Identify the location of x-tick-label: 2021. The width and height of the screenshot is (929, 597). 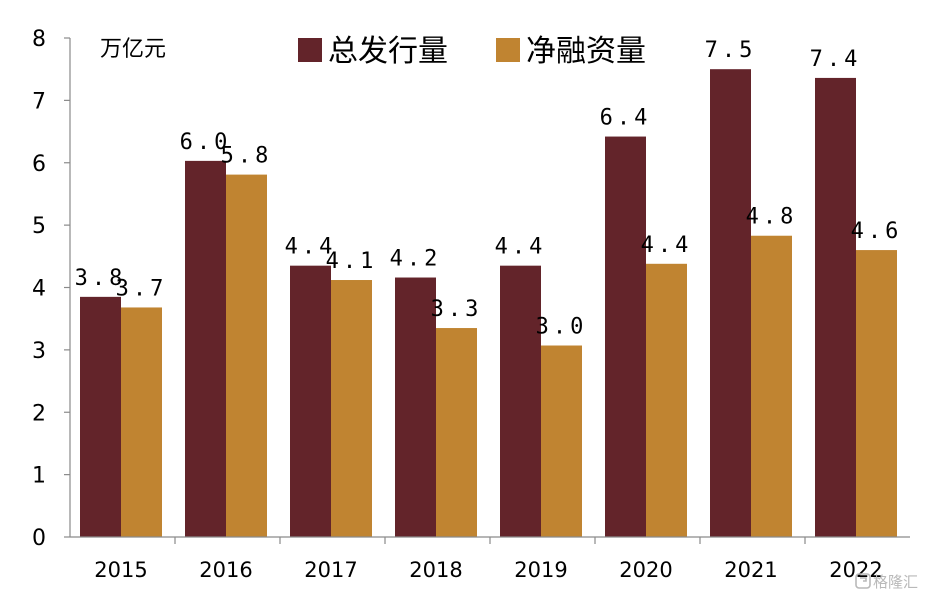
(750, 570).